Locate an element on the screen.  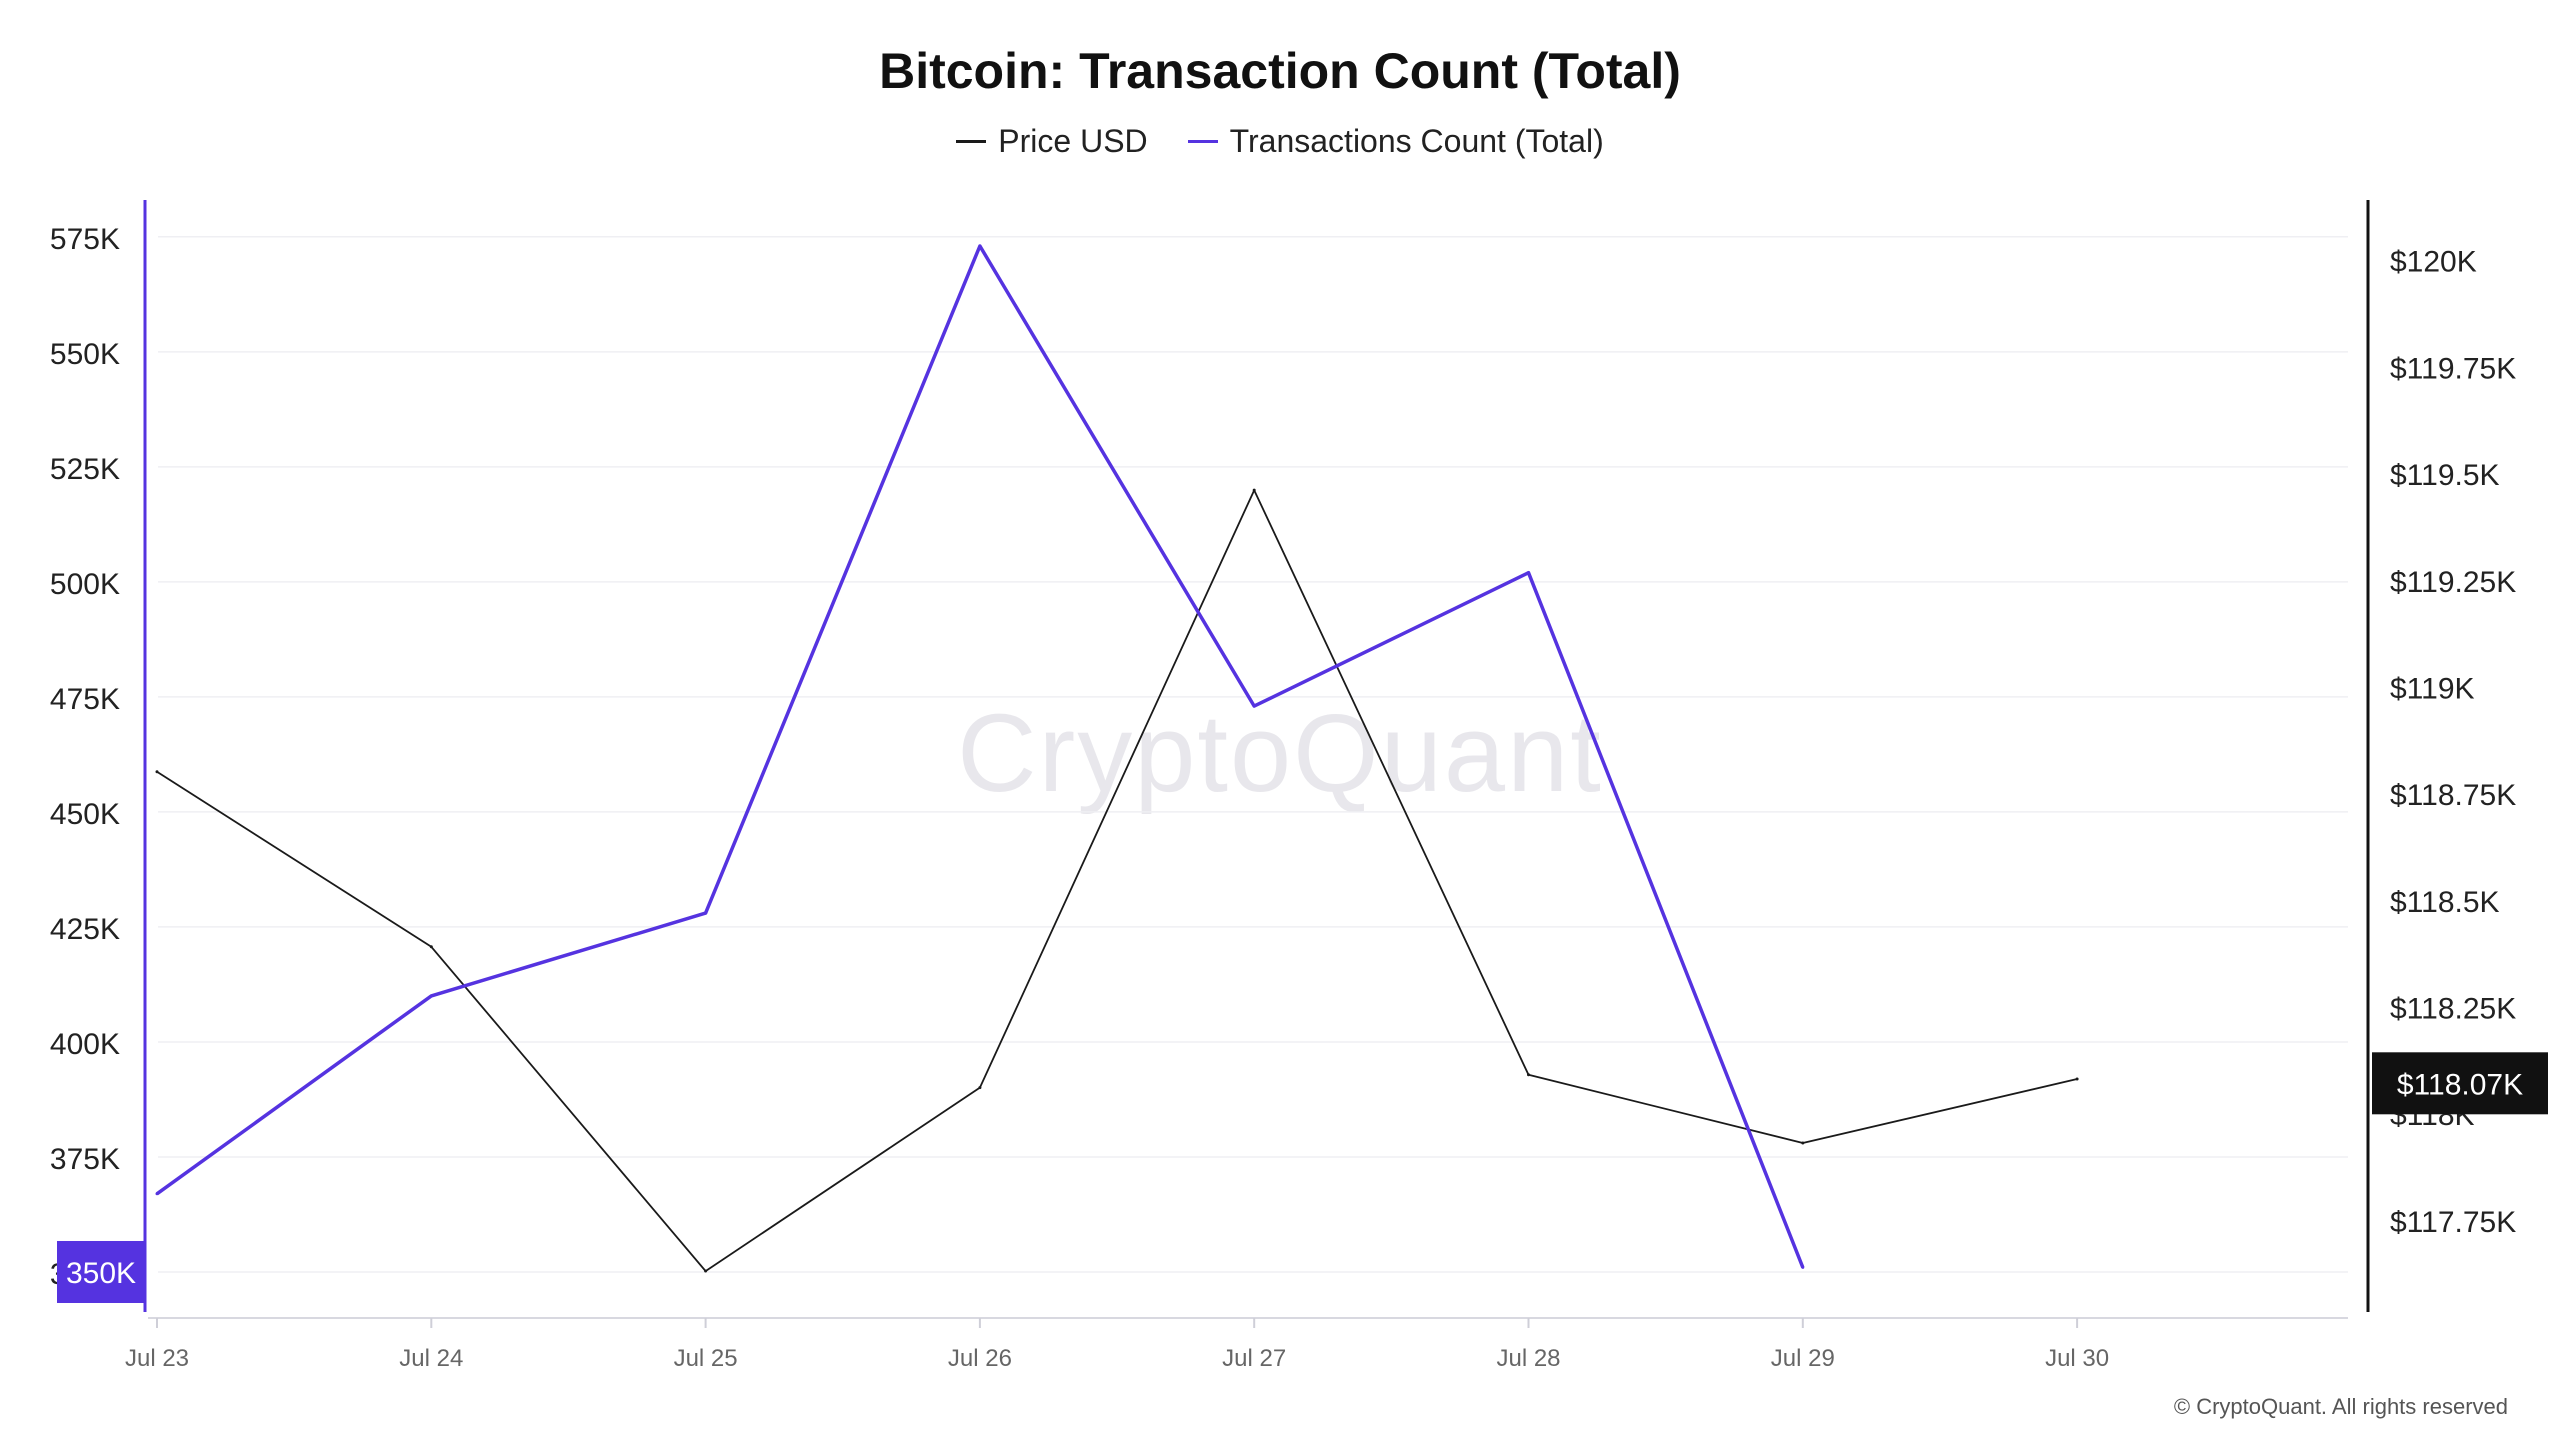
chart-title: Bitcoin: Transaction Count (Total) is located at coordinates (1280, 71).